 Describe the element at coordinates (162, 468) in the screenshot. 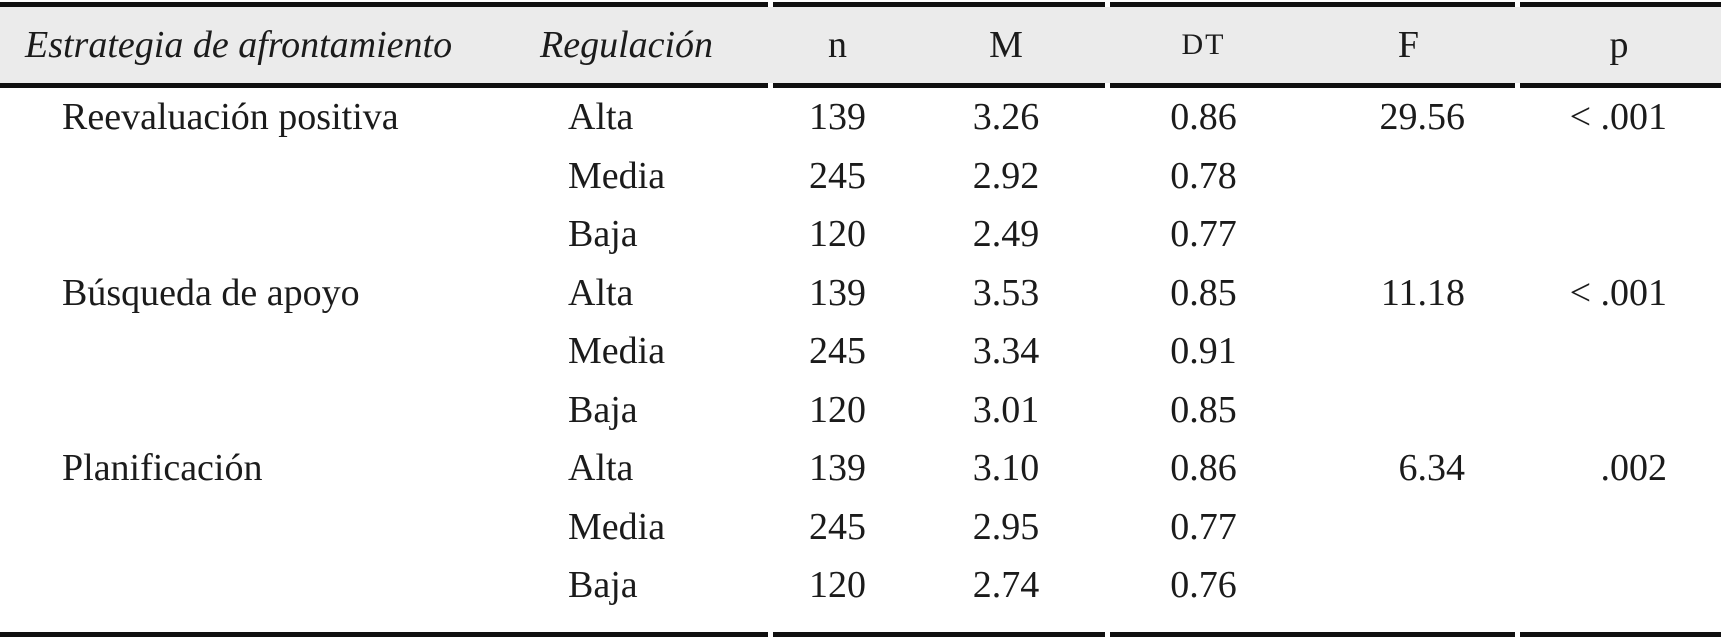

I see `group-label: Planificación` at that location.